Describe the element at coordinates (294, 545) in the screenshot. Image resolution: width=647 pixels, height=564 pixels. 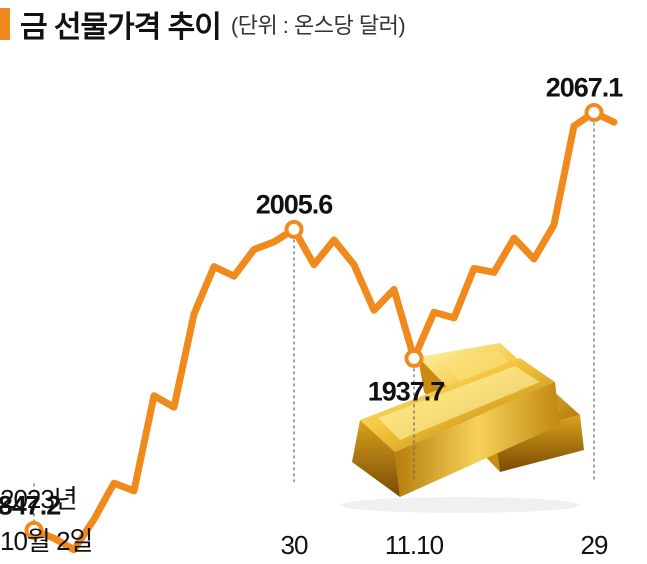
I see `x-tick-label: 30` at that location.